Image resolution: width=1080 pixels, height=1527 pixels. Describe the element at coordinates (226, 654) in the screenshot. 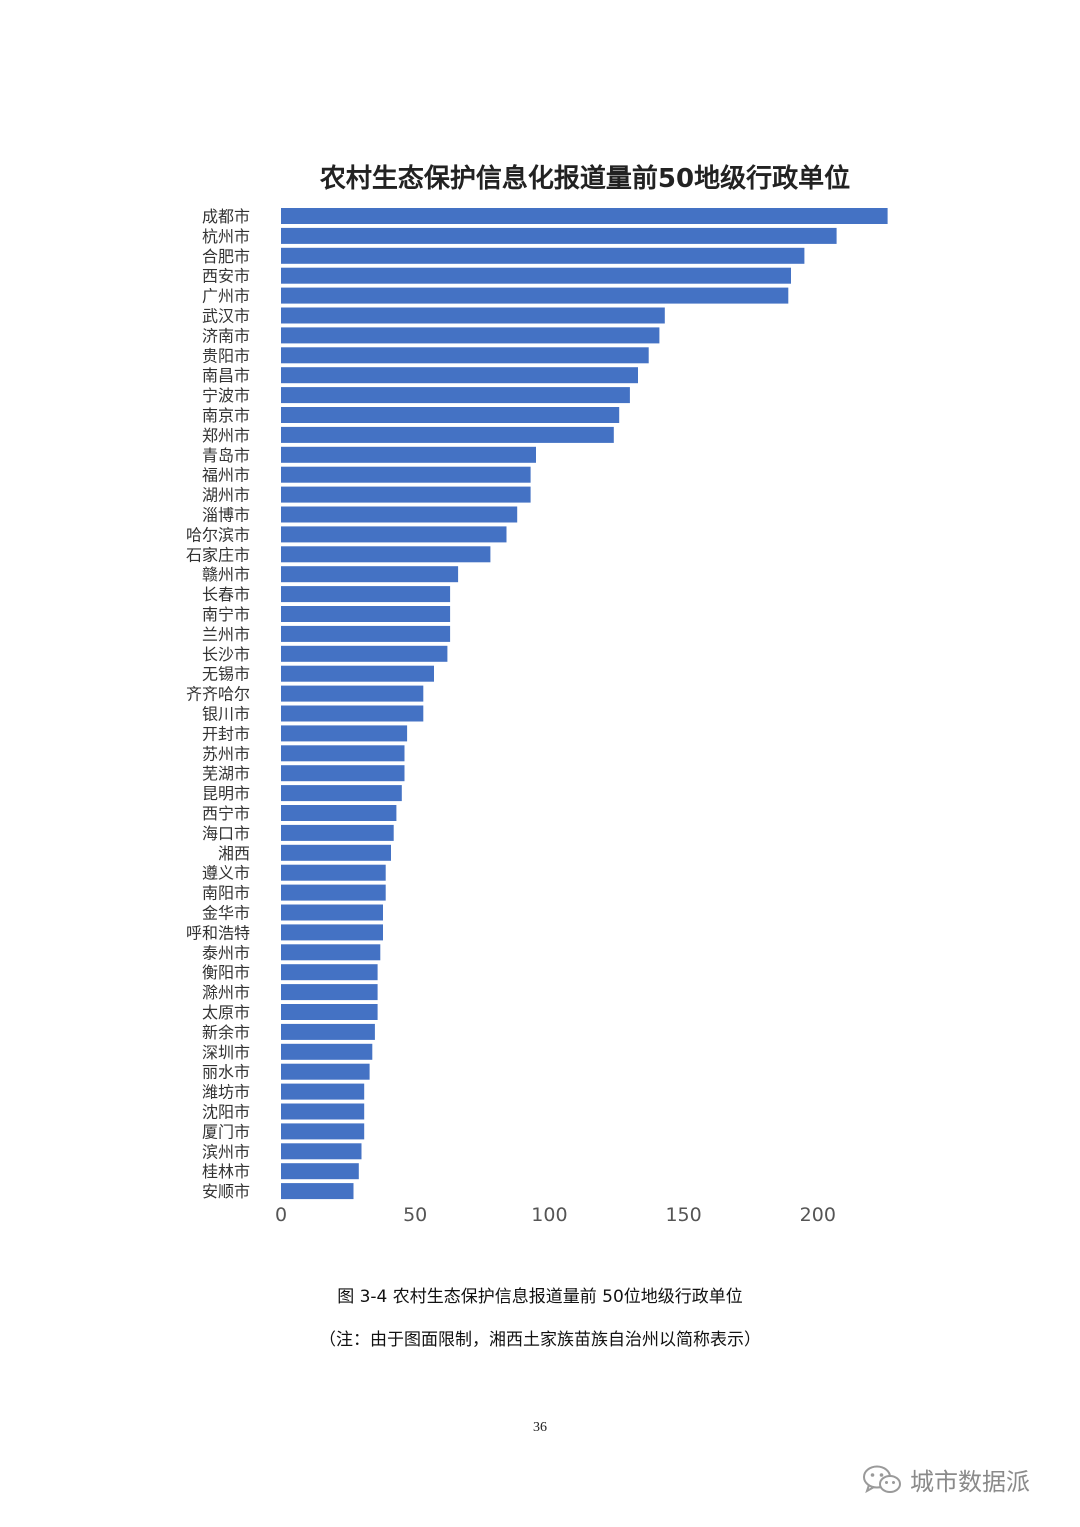

I see `category-label: 长沙市` at that location.